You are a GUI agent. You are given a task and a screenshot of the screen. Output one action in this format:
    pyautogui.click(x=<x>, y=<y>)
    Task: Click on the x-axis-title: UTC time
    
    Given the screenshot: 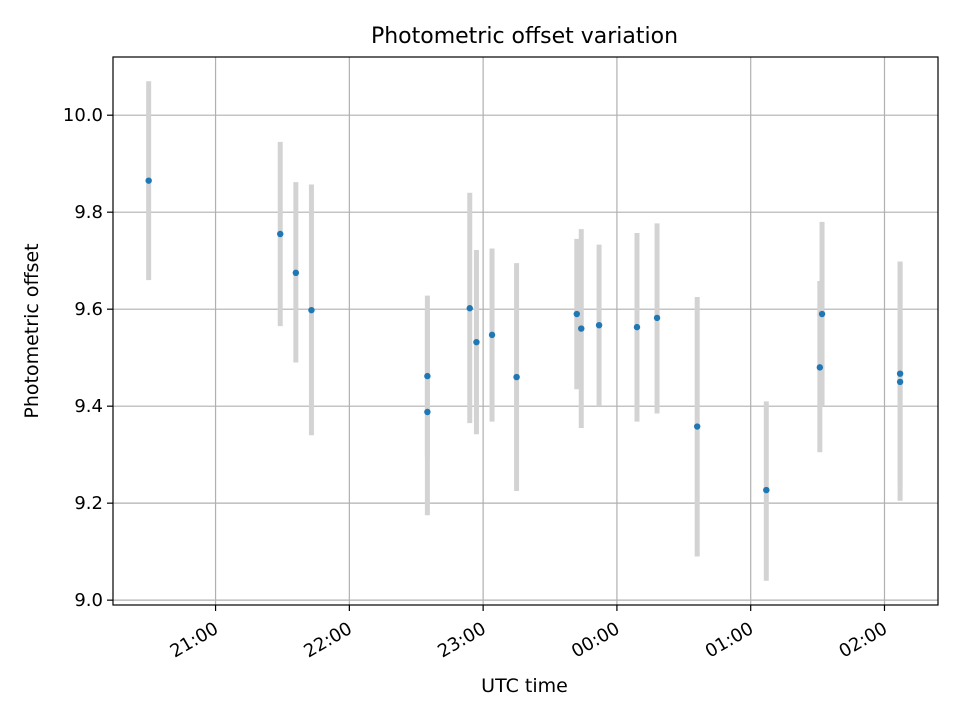 What is the action you would take?
    pyautogui.click(x=524, y=686)
    